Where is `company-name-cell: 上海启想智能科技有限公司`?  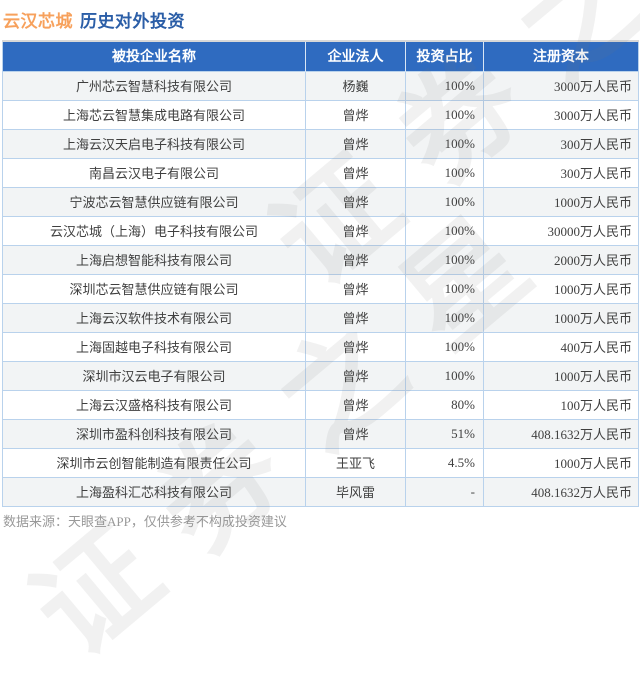 company-name-cell: 上海启想智能科技有限公司 is located at coordinates (154, 259).